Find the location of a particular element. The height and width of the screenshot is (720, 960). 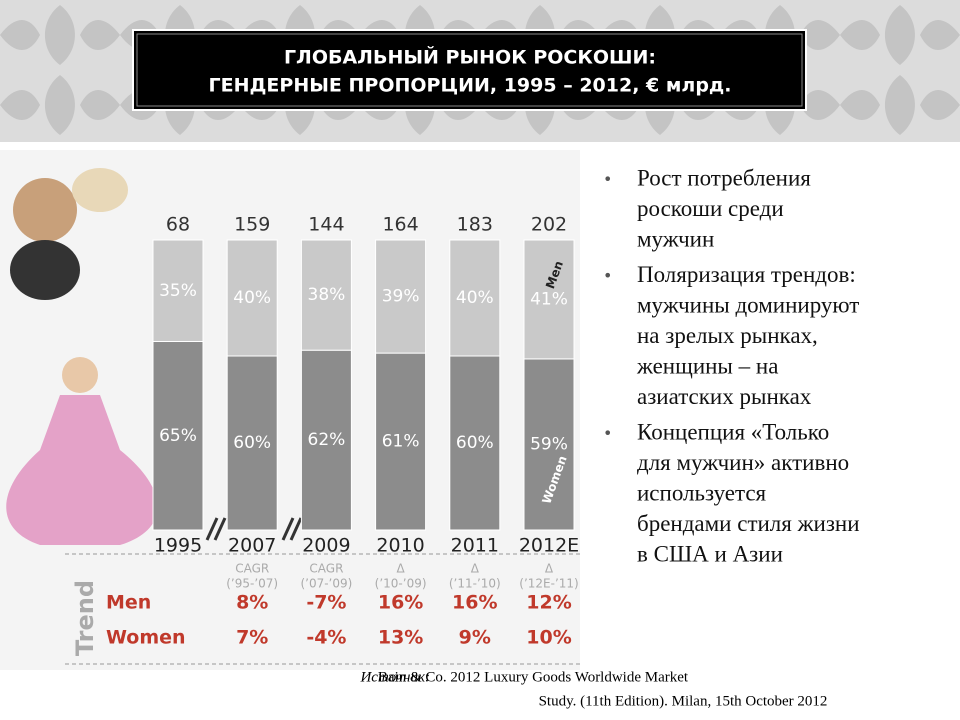

value-label: 38% is located at coordinates (327, 295).